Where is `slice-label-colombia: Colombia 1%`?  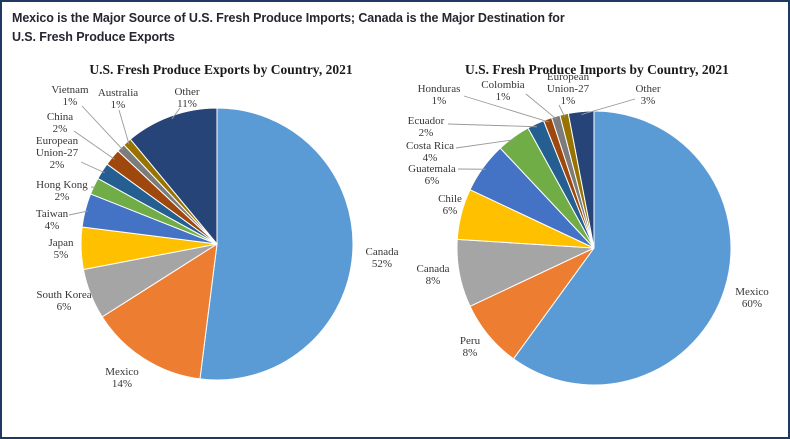 slice-label-colombia: Colombia 1% is located at coordinates (503, 91).